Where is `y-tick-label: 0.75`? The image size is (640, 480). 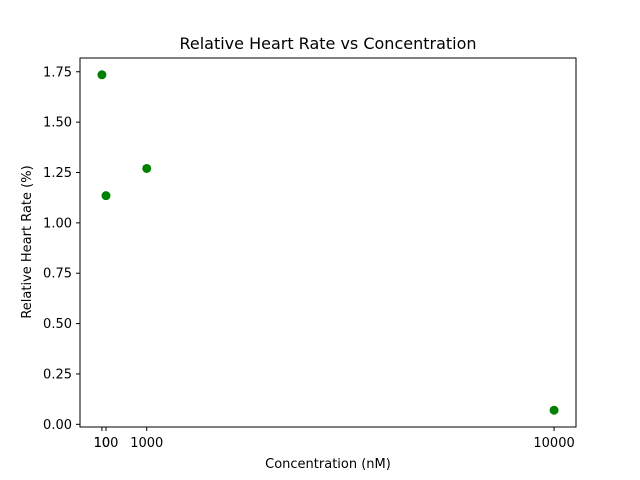 y-tick-label: 0.75 is located at coordinates (57, 274).